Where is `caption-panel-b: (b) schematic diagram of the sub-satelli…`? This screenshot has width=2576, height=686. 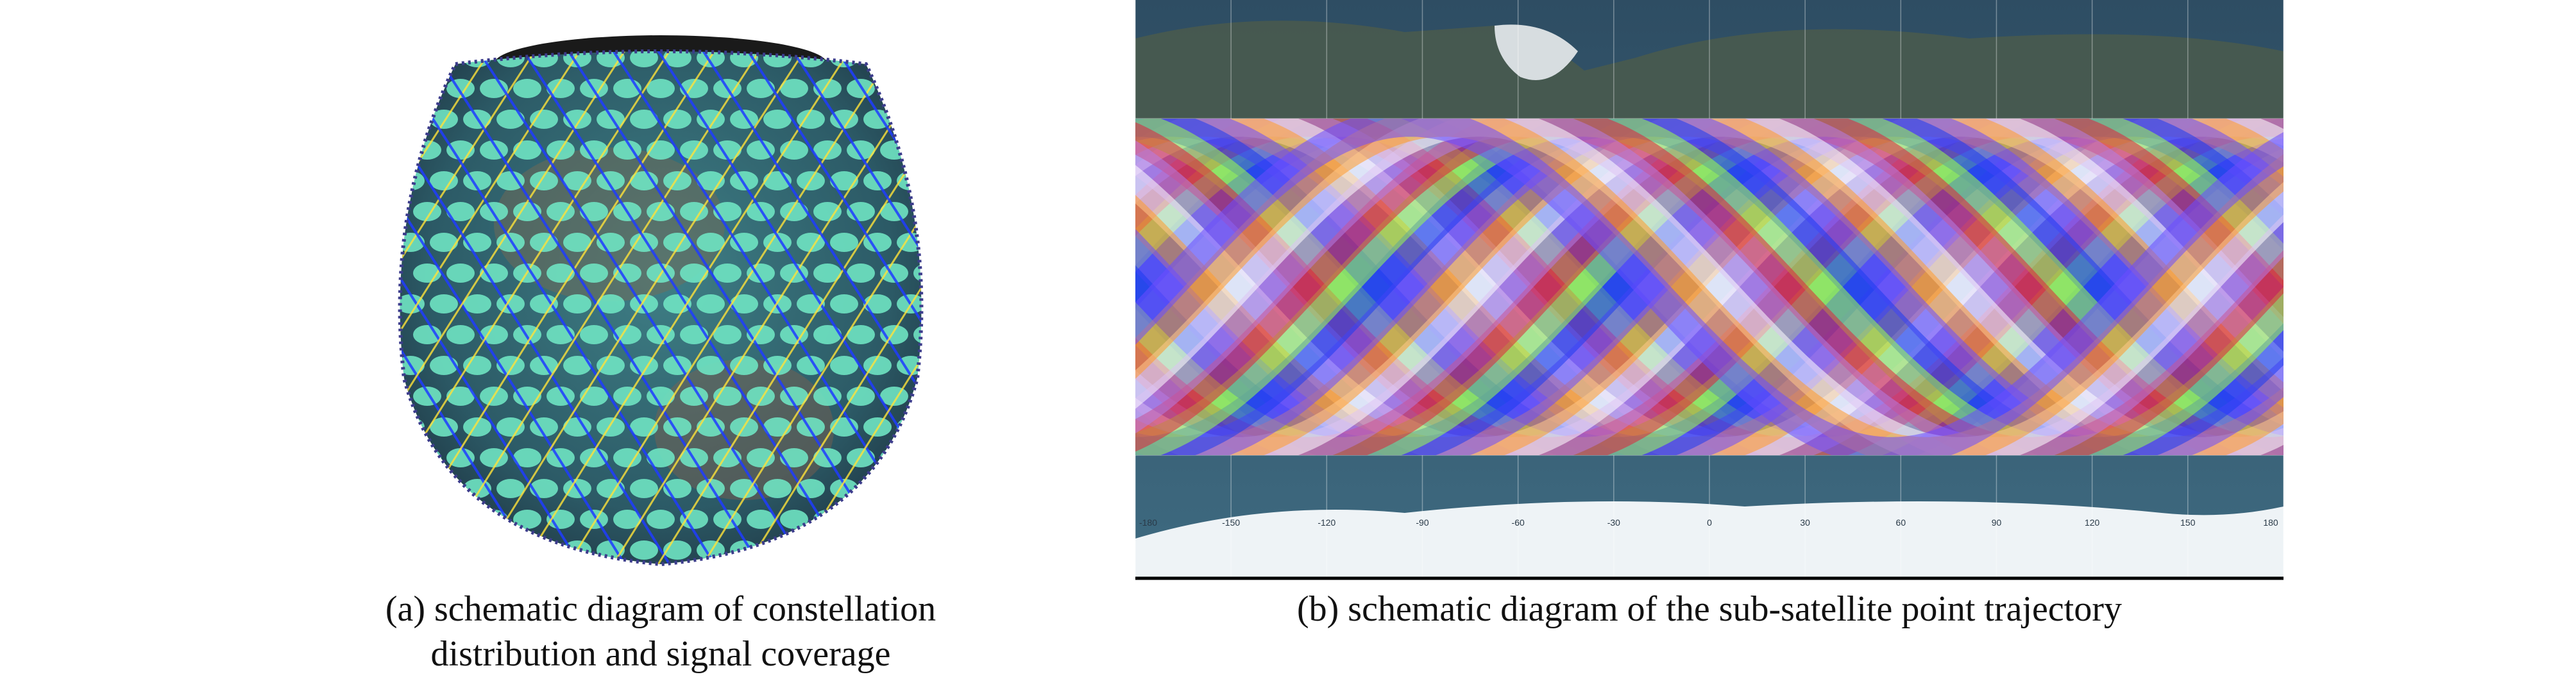 caption-panel-b: (b) schematic diagram of the sub-satelli… is located at coordinates (1709, 609).